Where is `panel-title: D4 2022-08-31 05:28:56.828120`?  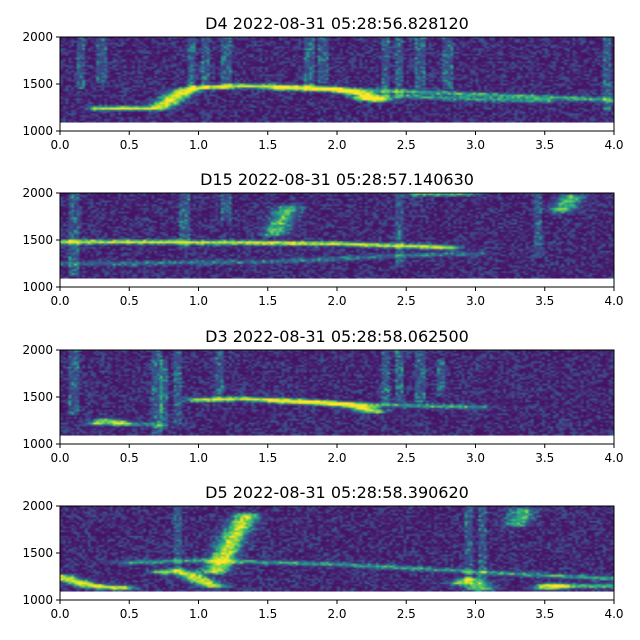 panel-title: D4 2022-08-31 05:28:56.828120 is located at coordinates (337, 23).